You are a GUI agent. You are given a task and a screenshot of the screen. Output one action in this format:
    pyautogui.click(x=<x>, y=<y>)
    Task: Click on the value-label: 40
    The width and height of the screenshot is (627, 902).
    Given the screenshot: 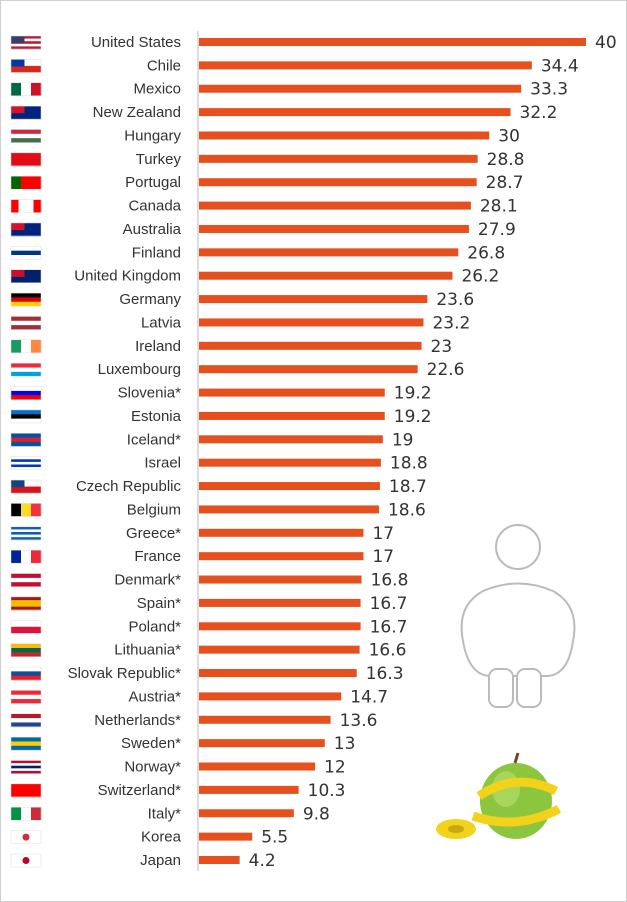 What is the action you would take?
    pyautogui.click(x=606, y=43)
    